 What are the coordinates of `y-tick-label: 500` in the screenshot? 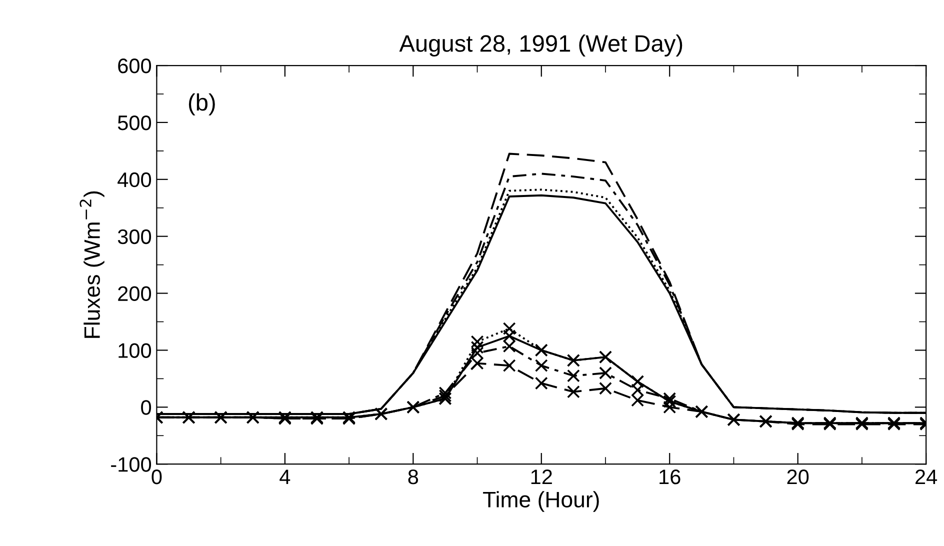 It's located at (135, 122).